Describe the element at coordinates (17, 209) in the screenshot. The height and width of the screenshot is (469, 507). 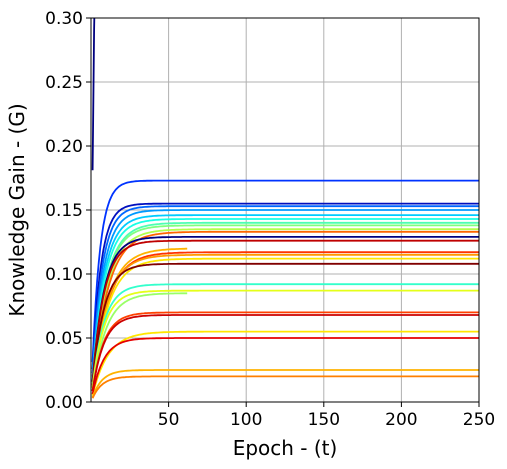
I see `y-axis-label: Knowledge Gain - (G)` at that location.